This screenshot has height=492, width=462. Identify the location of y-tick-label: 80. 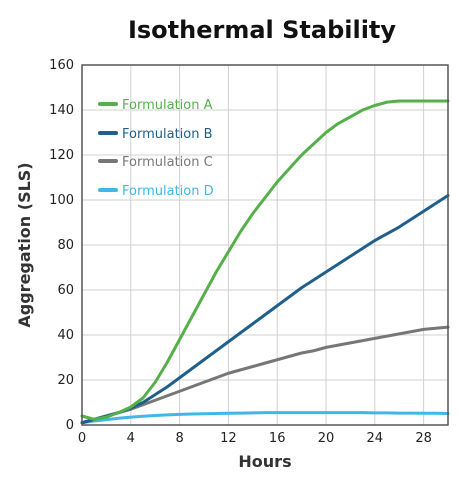
(65, 245).